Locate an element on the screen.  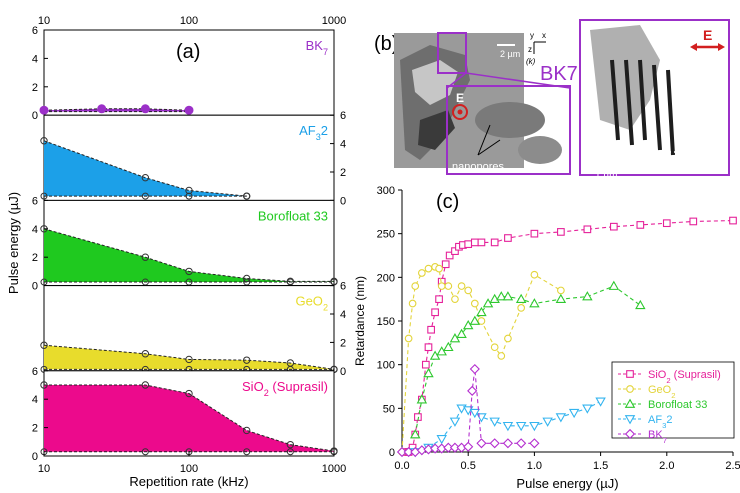
legend-item: BK7 is located at coordinates (642, 436).